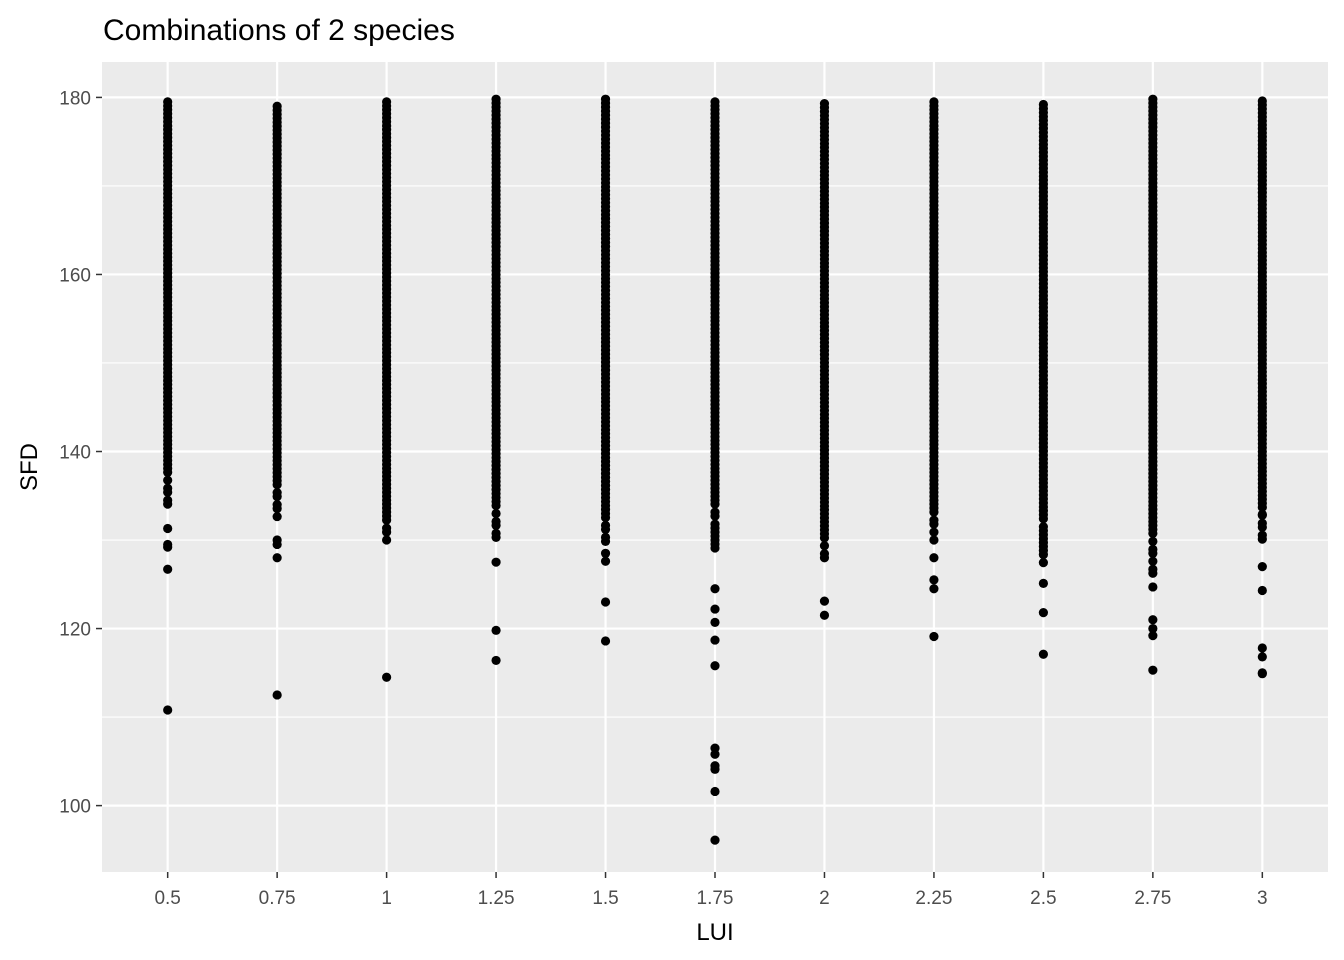  What do you see at coordinates (1262, 898) in the screenshot?
I see `x-tick-label: 3` at bounding box center [1262, 898].